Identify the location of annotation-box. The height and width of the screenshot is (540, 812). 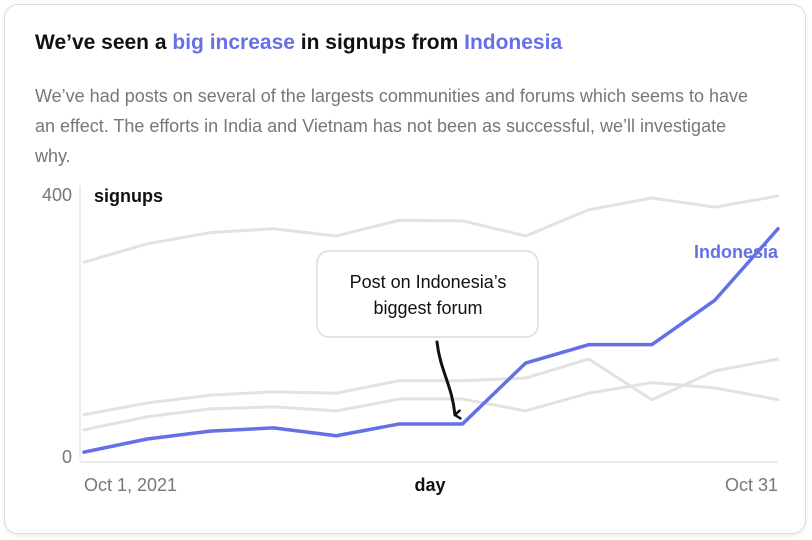
(427, 294).